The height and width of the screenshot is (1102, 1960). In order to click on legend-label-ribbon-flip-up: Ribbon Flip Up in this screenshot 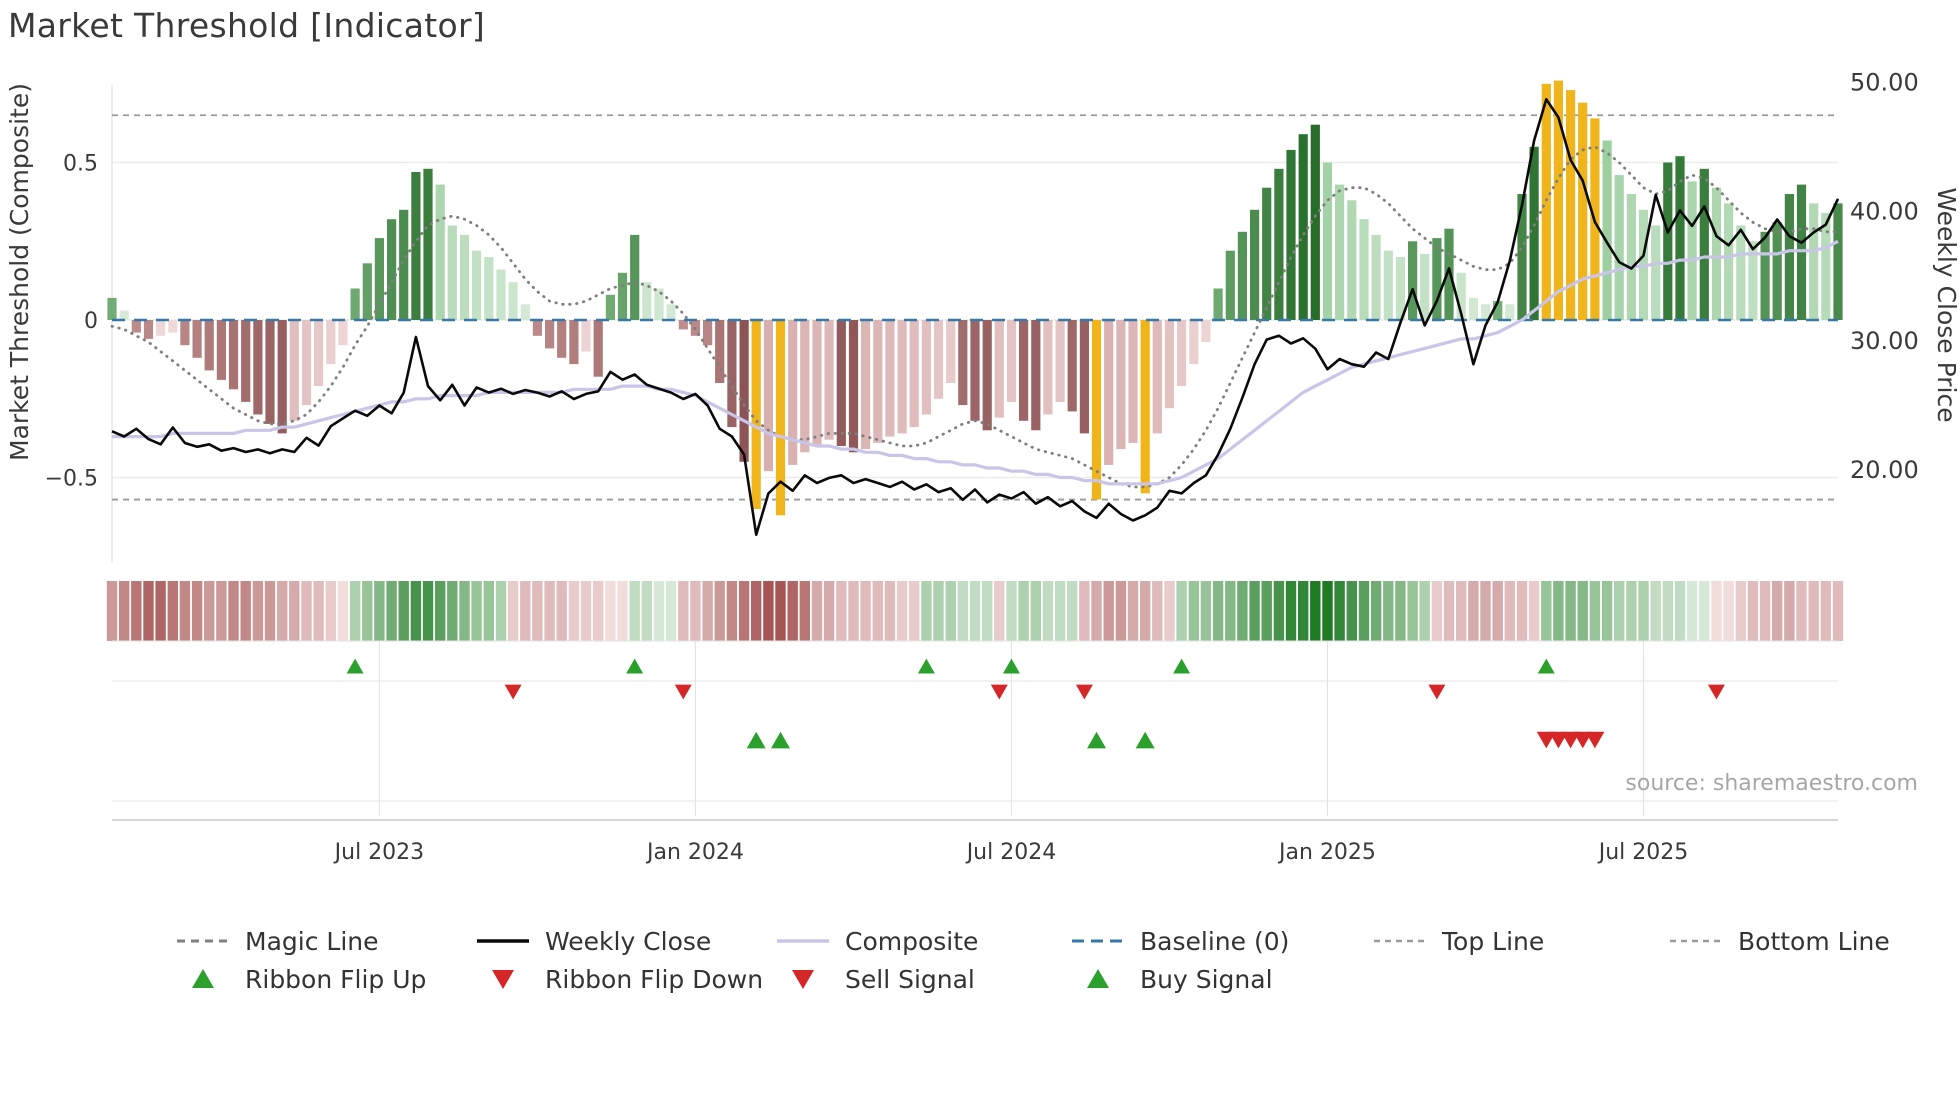, I will do `click(336, 979)`.